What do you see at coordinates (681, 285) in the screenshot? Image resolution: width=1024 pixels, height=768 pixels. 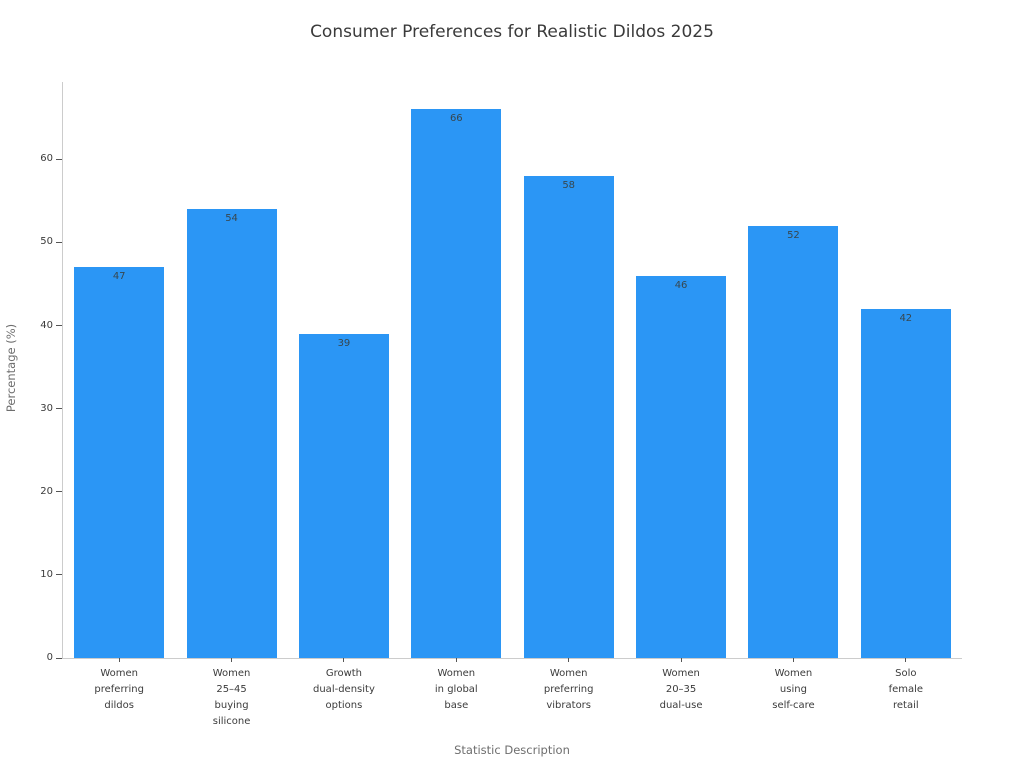 I see `bar-value-label: 46` at bounding box center [681, 285].